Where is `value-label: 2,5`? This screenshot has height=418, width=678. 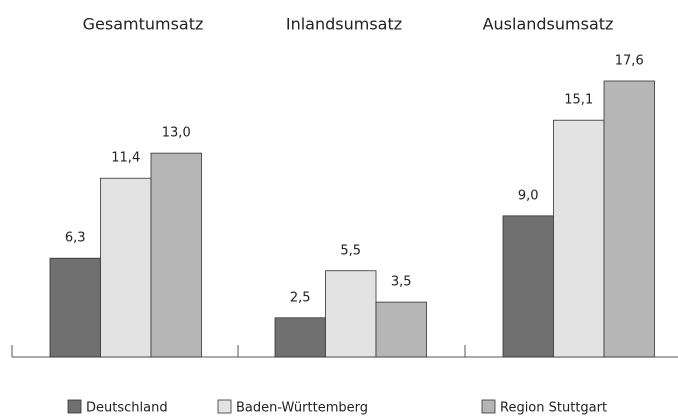
value-label: 2,5 is located at coordinates (300, 297).